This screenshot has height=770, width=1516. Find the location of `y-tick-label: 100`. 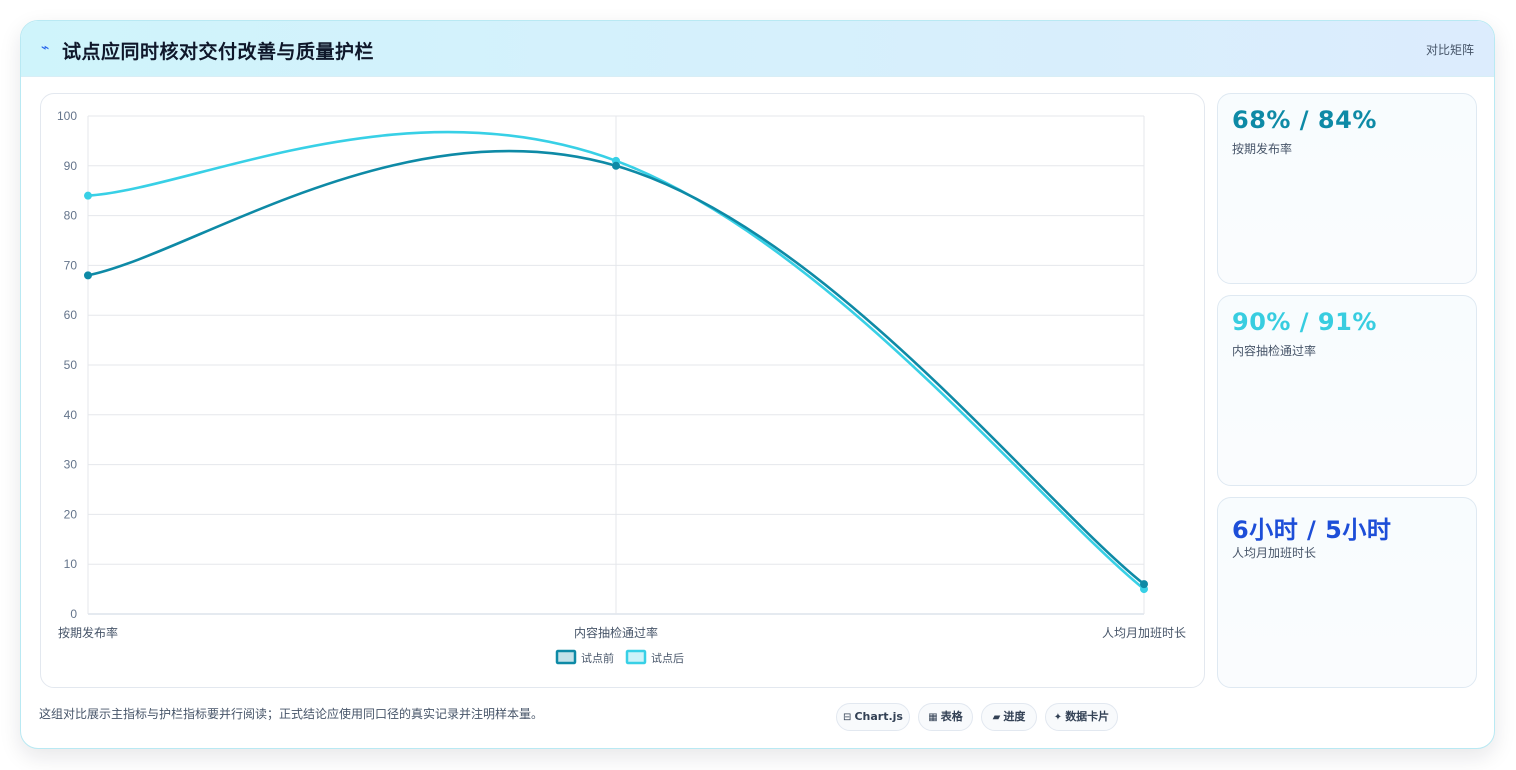

y-tick-label: 100 is located at coordinates (67, 116).